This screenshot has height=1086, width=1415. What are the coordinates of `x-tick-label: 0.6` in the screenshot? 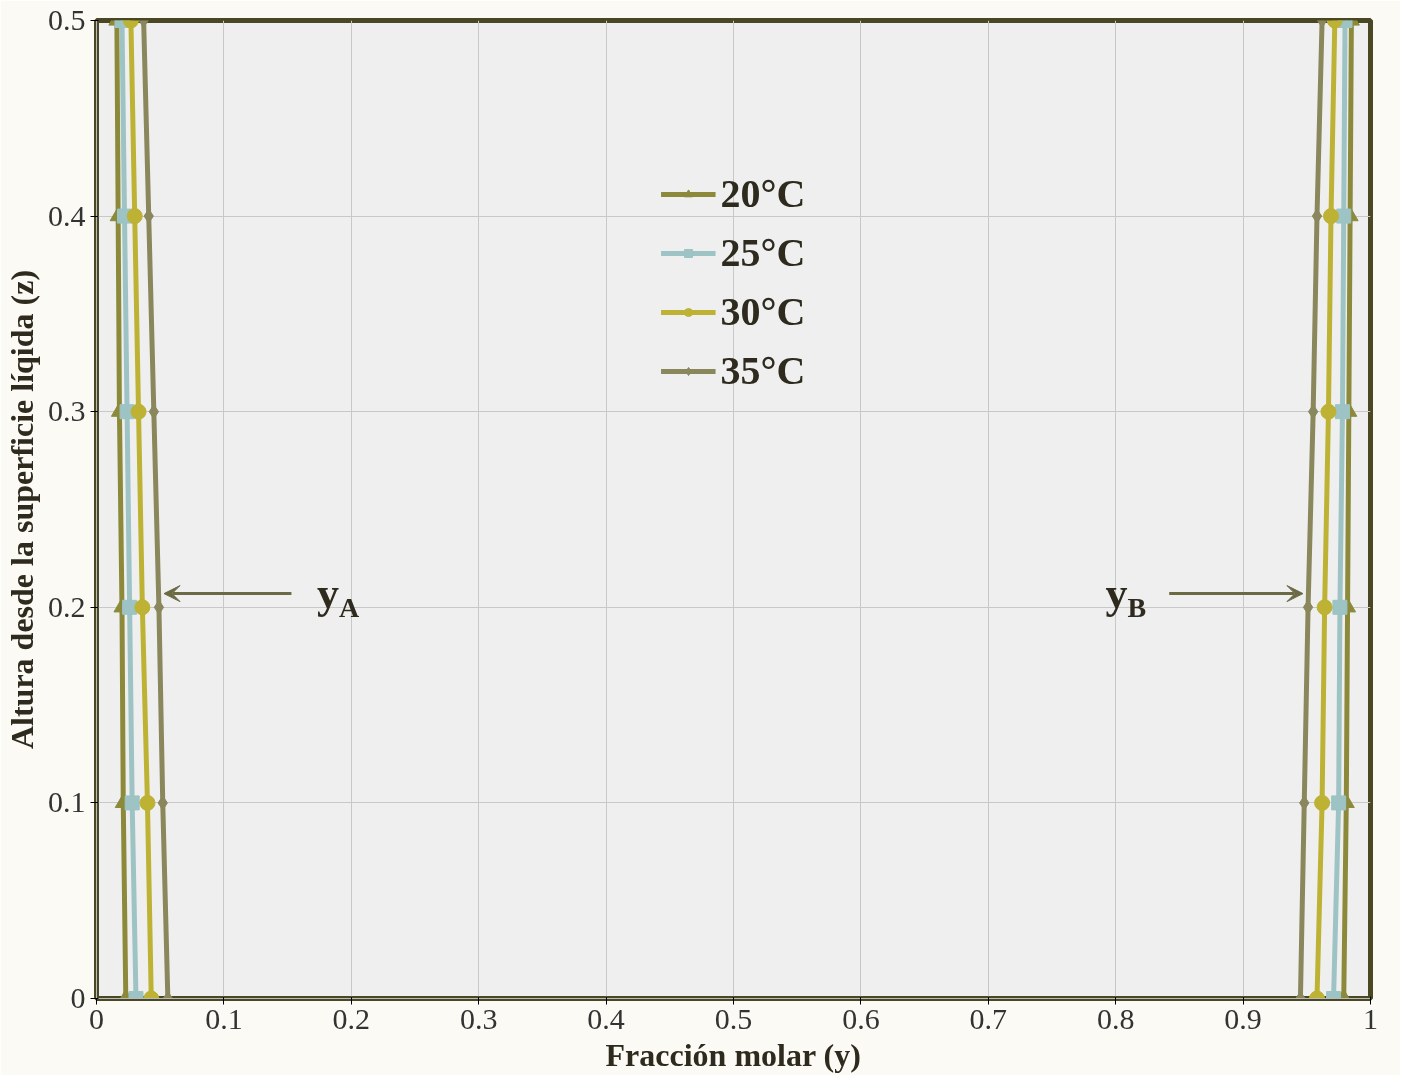 It's located at (861, 1018).